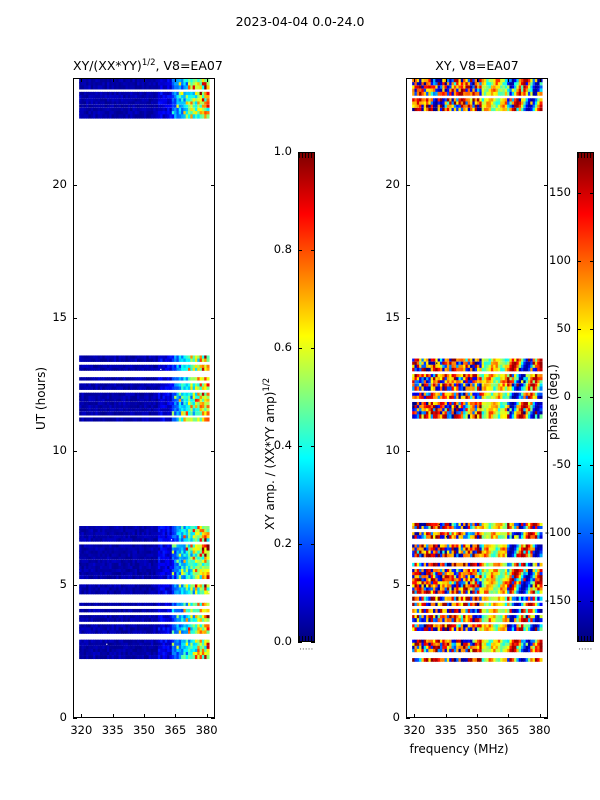 The image size is (600, 800). Describe the element at coordinates (585, 638) in the screenshot. I see `phase-colorbar-under-hatch` at that location.